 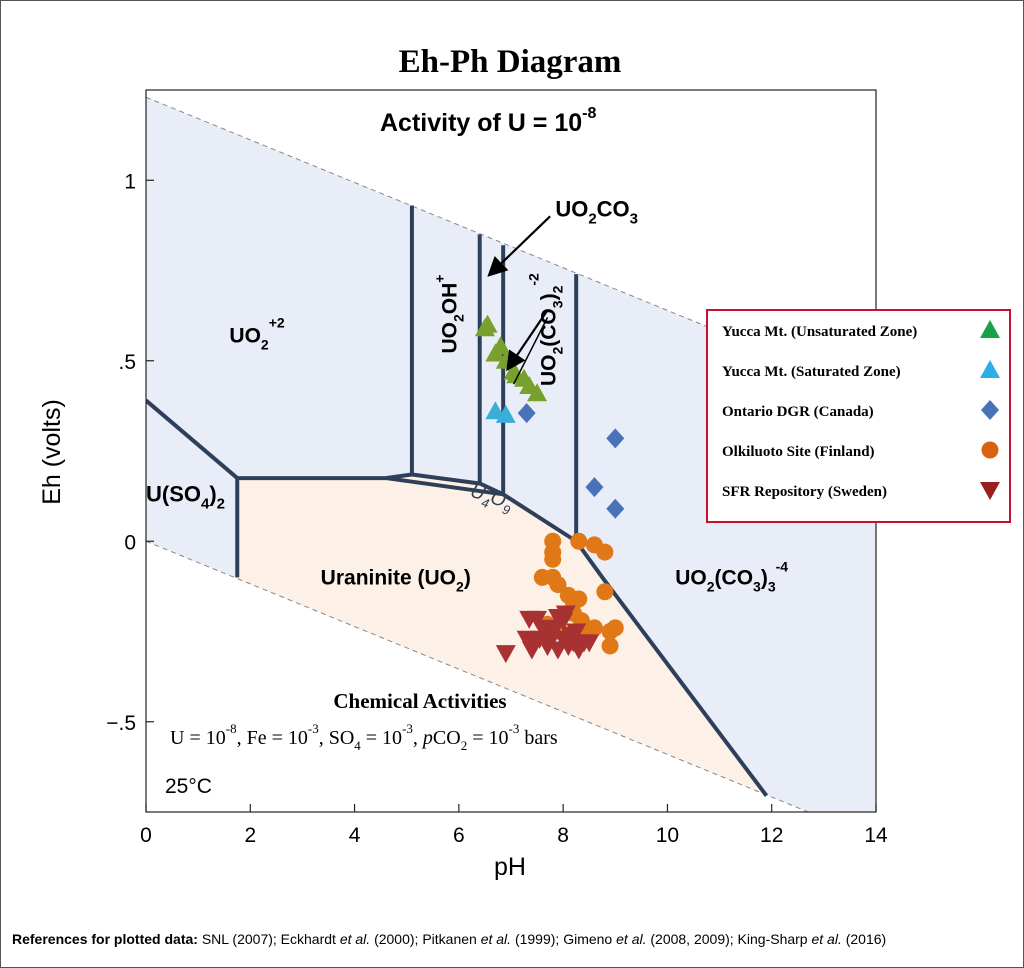 I want to click on reference-part-2: (2000); Pitkanen, so click(x=425, y=939).